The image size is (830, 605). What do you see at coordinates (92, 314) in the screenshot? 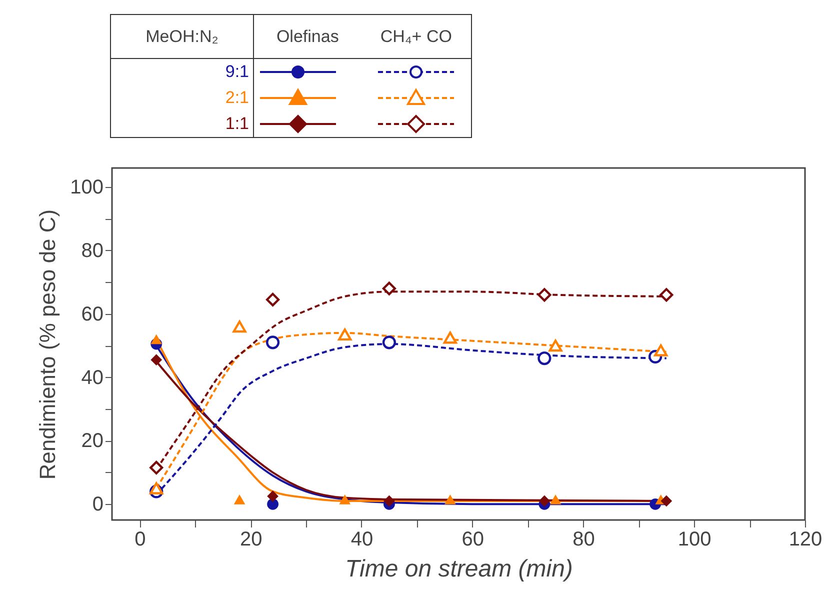
I see `y-tick-label: 60` at bounding box center [92, 314].